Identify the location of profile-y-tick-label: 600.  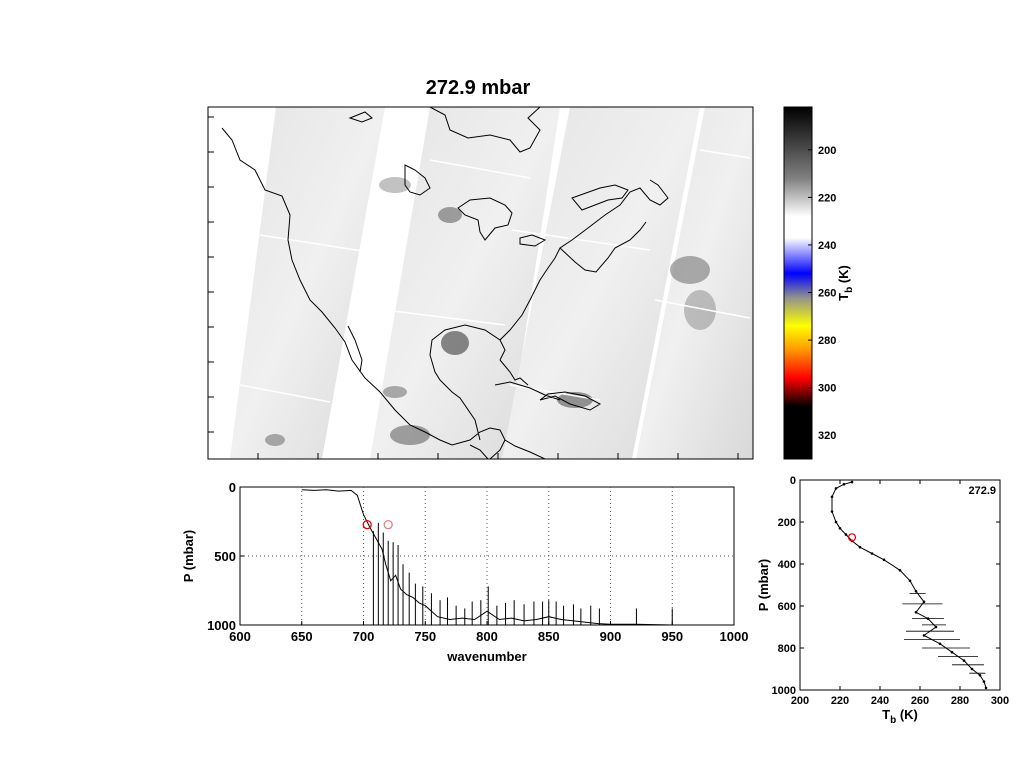
(787, 607).